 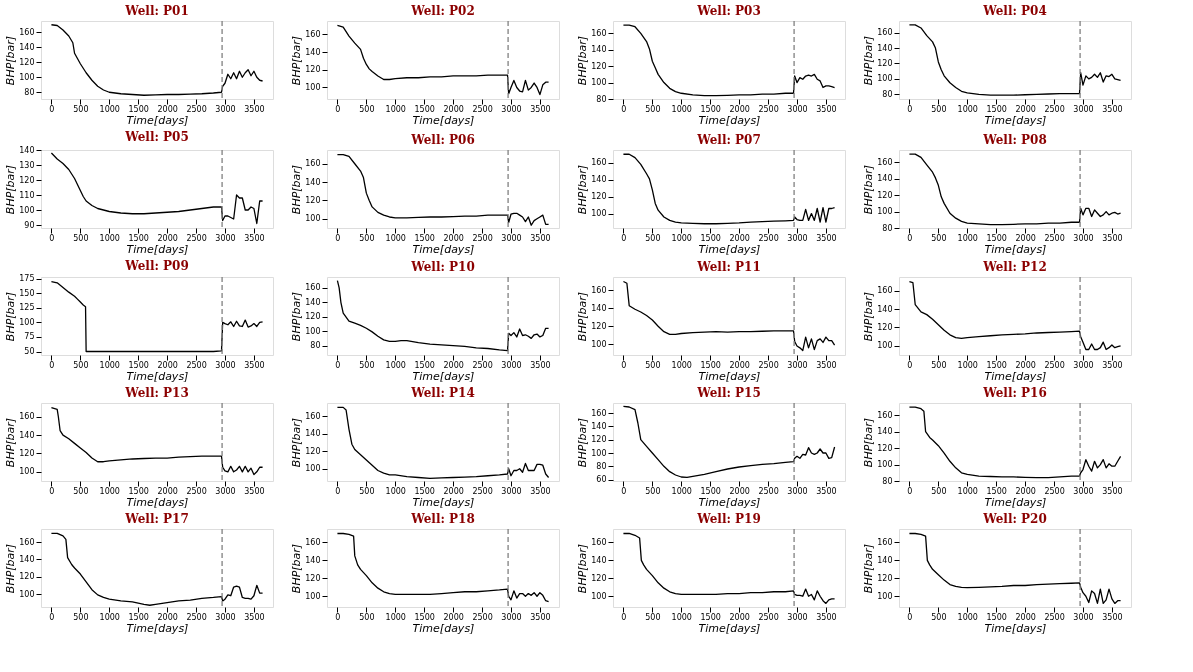 What do you see at coordinates (29, 352) in the screenshot?
I see `y-tick-label: 50` at bounding box center [29, 352].